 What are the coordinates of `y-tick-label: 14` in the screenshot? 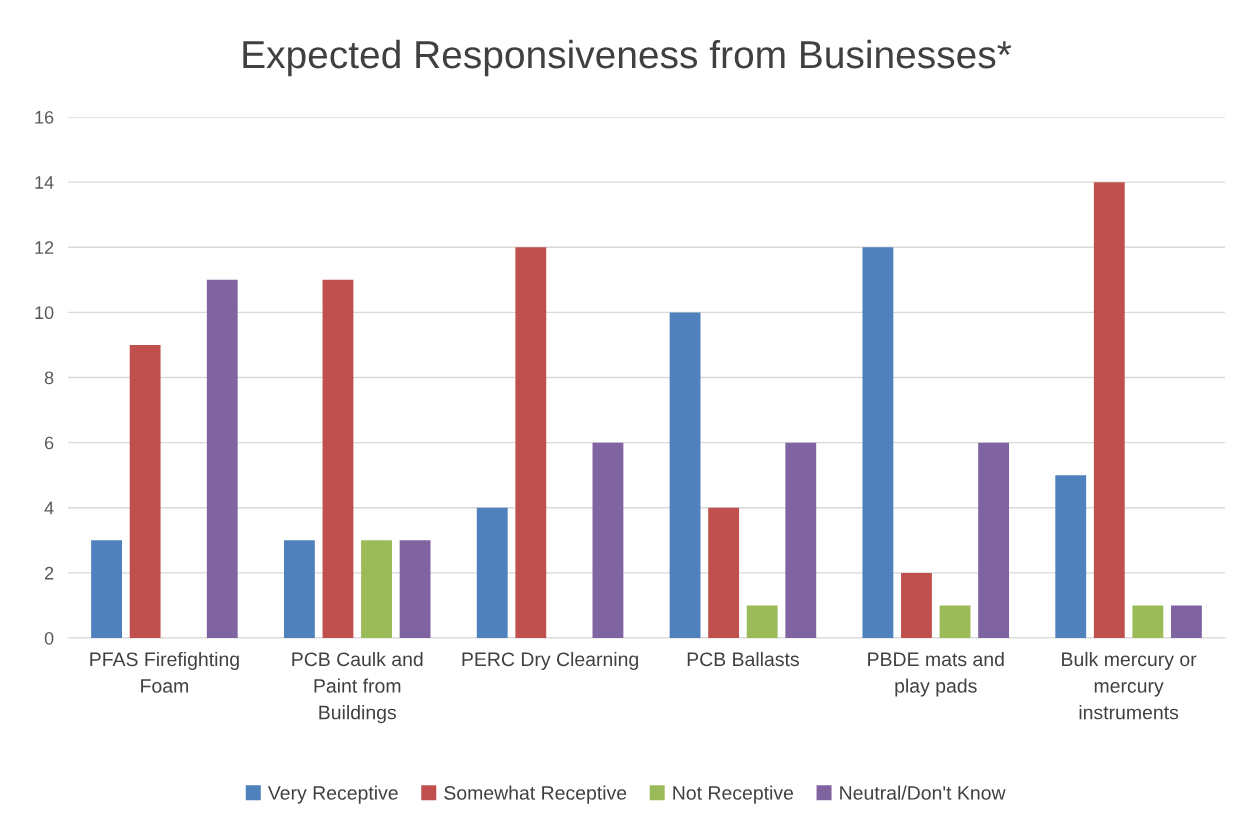 It's located at (44, 182).